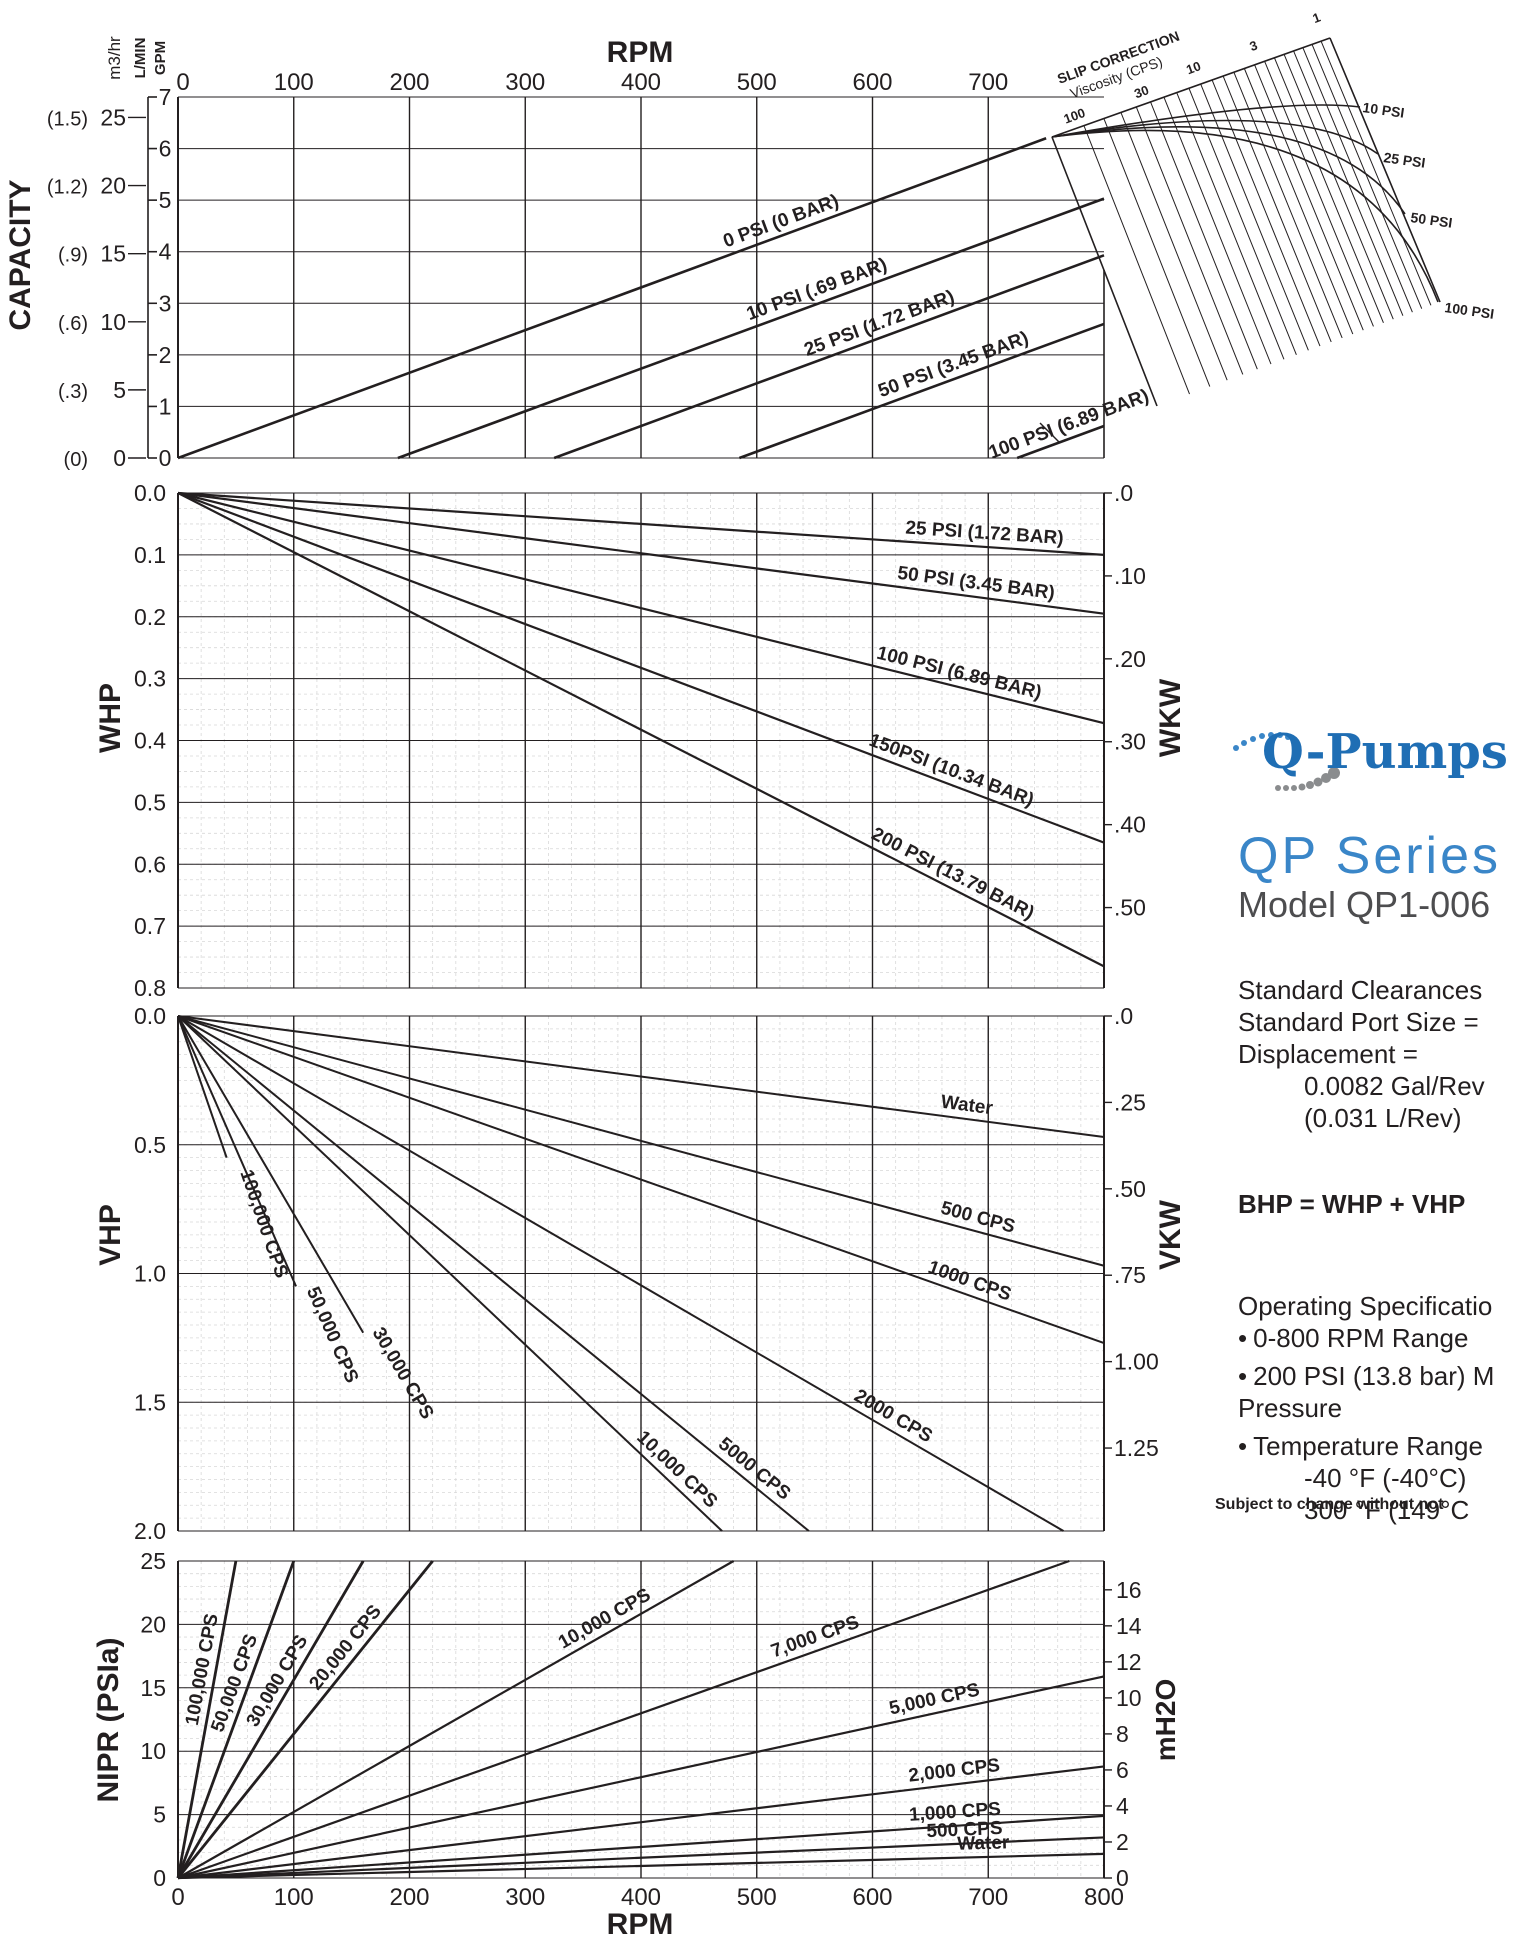 The image size is (1518, 1940). I want to click on mh2o-tick-label: 2, so click(1122, 1842).